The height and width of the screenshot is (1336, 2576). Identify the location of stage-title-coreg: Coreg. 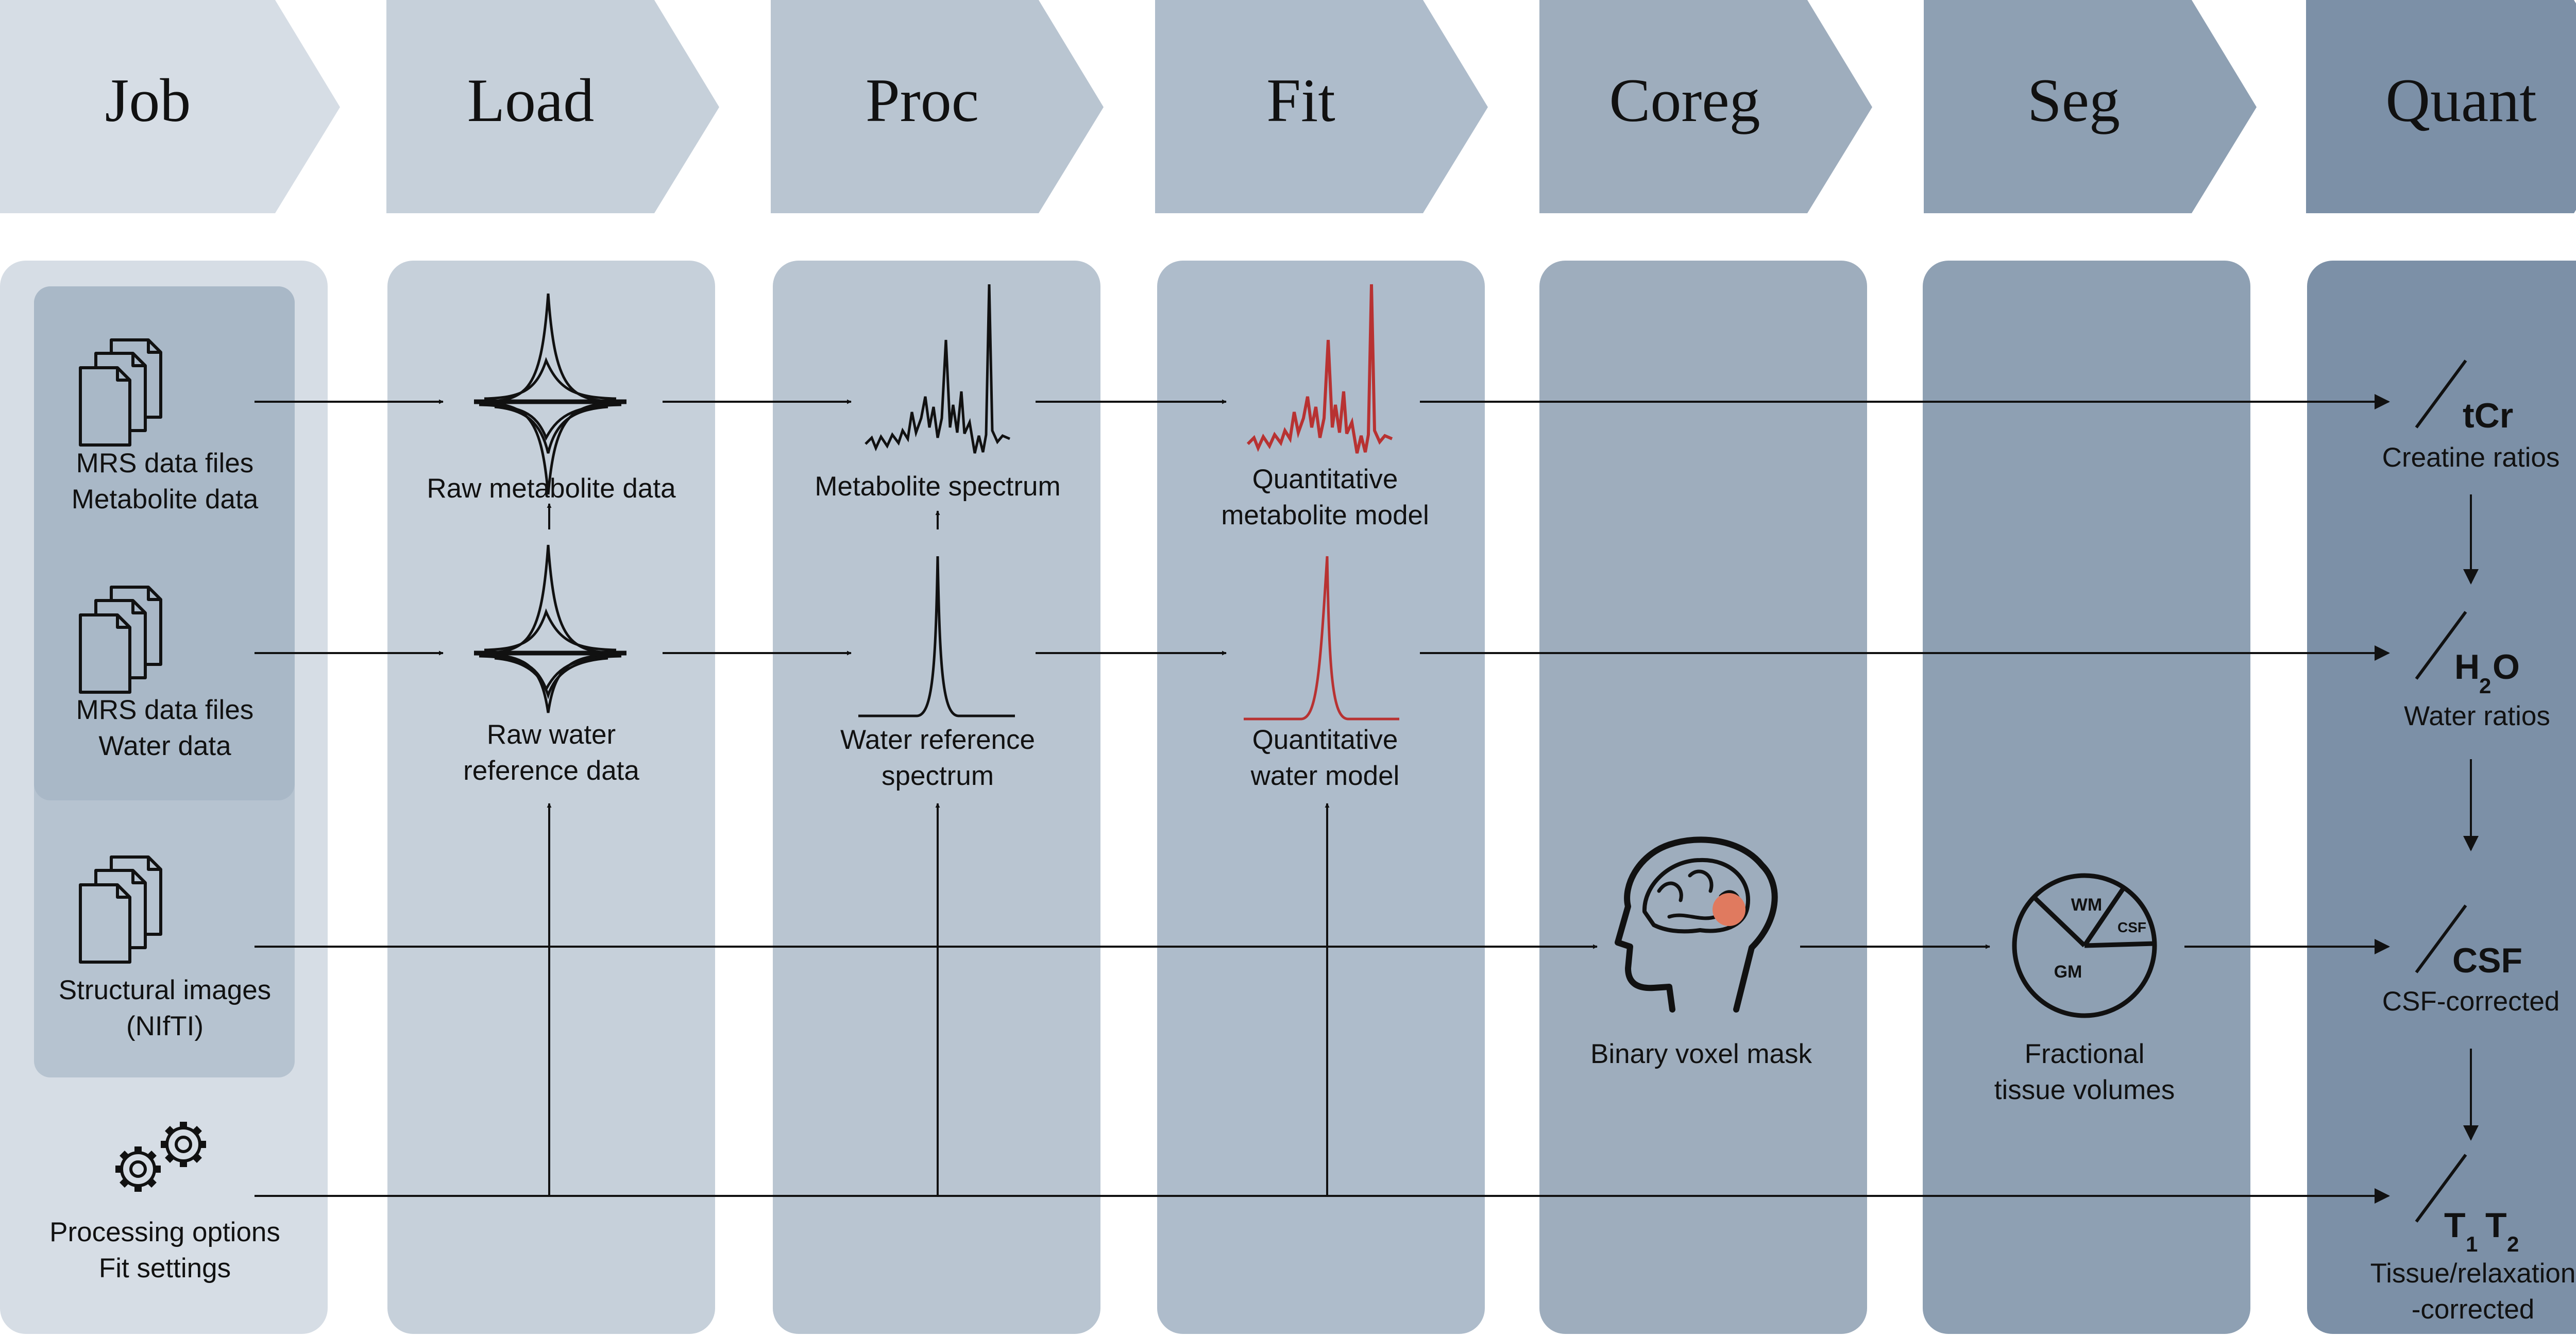
(1684, 100).